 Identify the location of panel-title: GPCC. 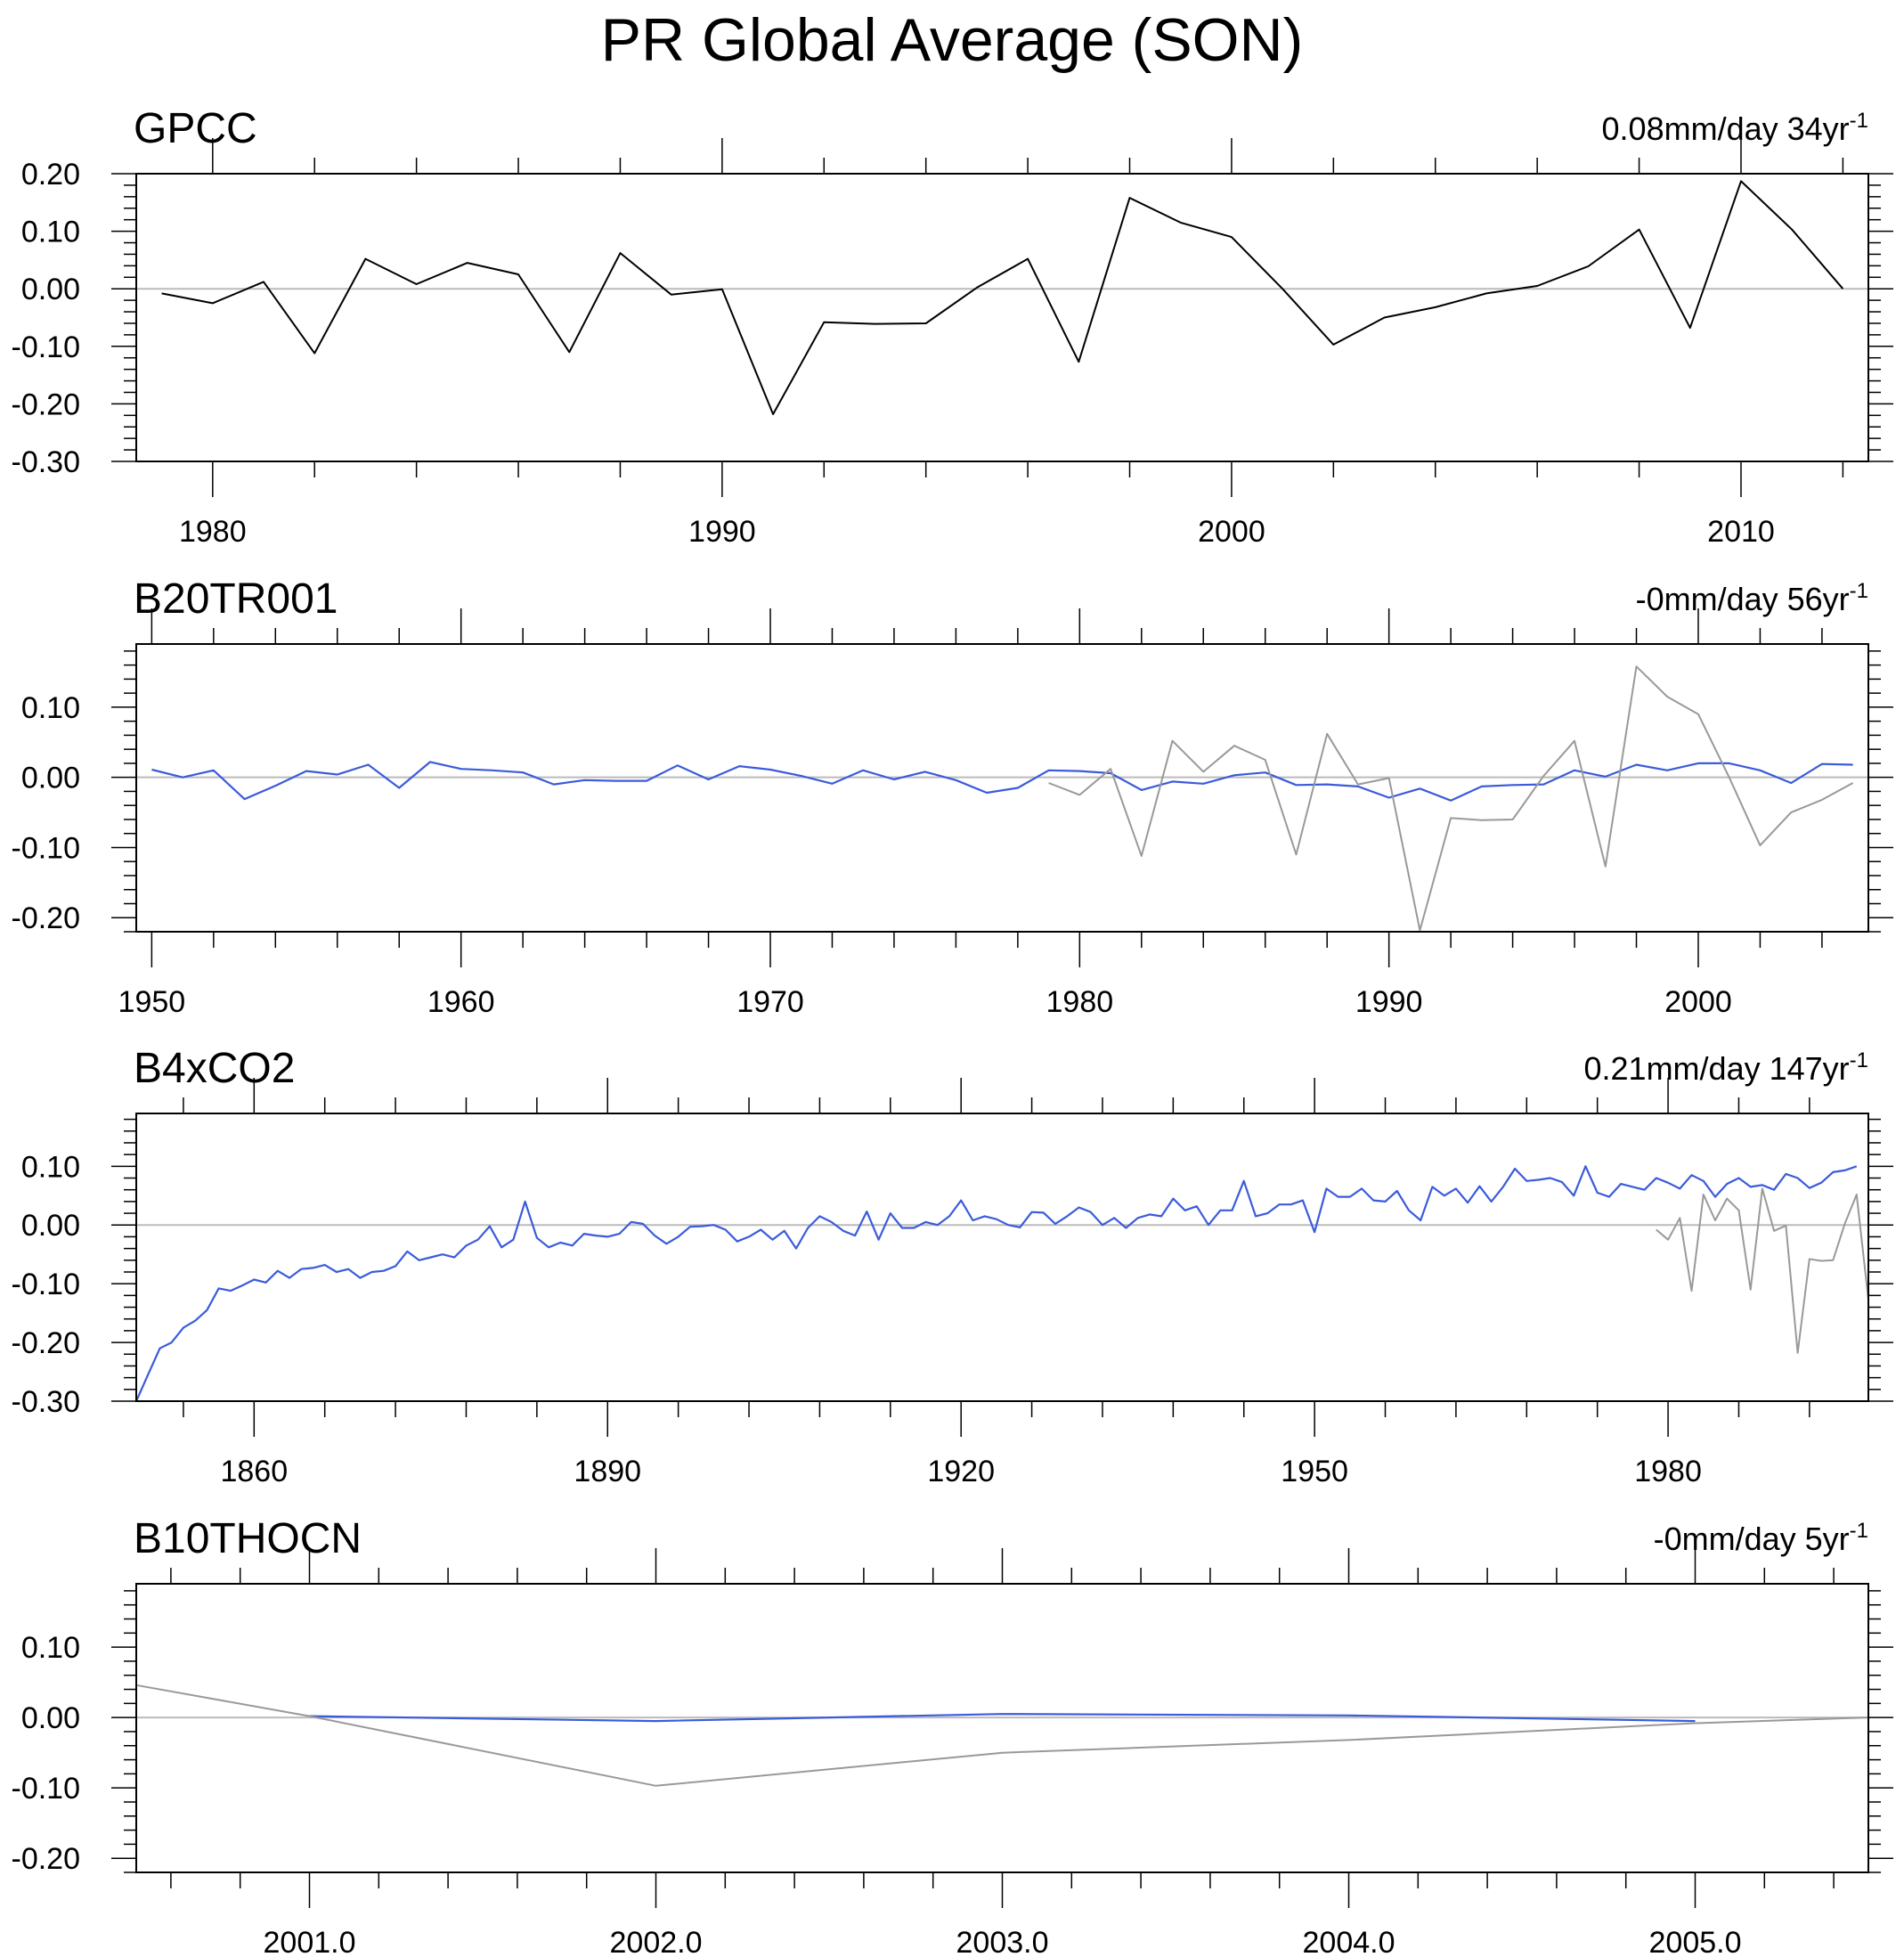
(195, 128).